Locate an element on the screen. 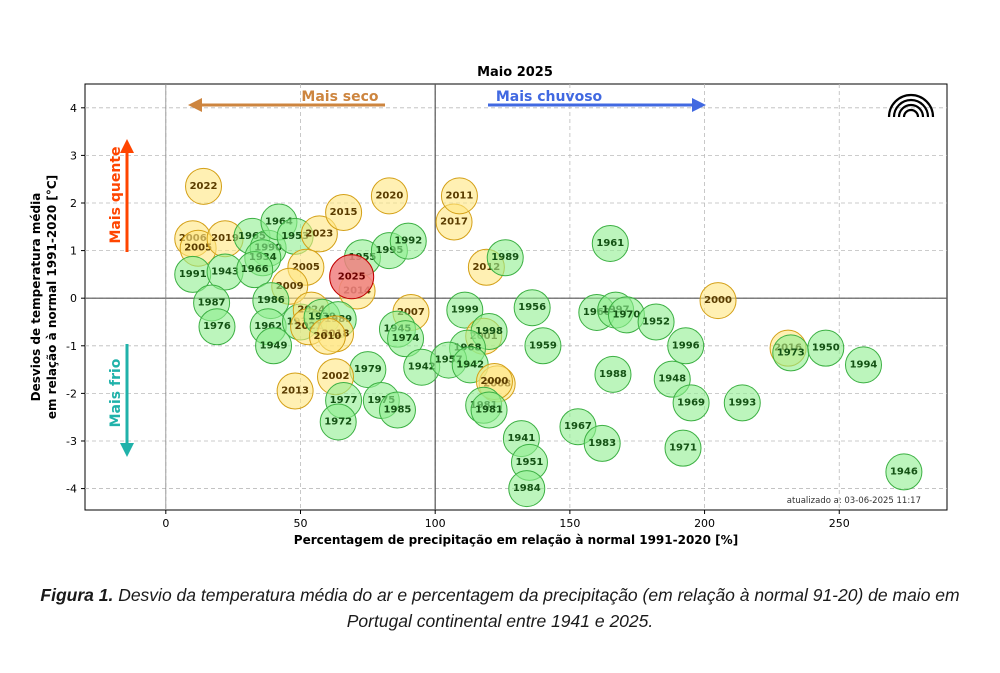 Image resolution: width=1000 pixels, height=673 pixels. bubble-year-label: 1951 is located at coordinates (530, 462).